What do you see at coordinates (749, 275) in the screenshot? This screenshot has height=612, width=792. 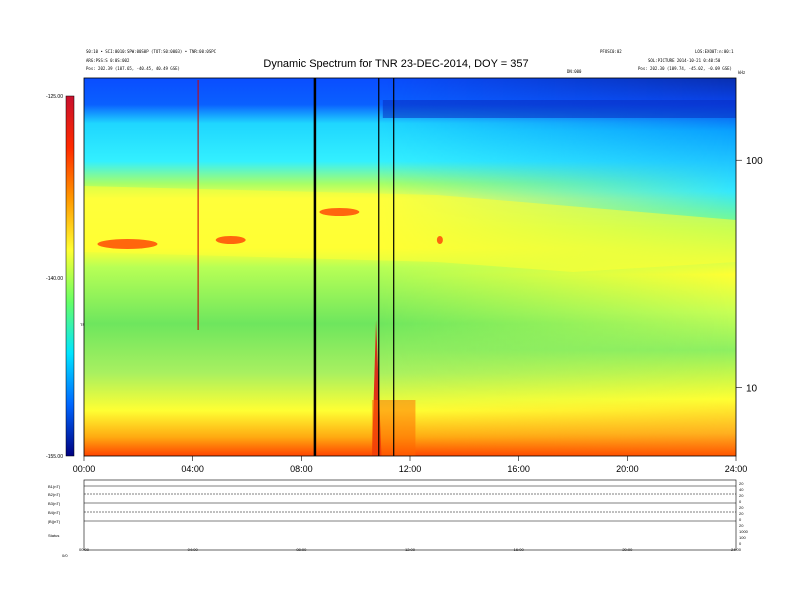 I see `y-axis: 10 100` at bounding box center [749, 275].